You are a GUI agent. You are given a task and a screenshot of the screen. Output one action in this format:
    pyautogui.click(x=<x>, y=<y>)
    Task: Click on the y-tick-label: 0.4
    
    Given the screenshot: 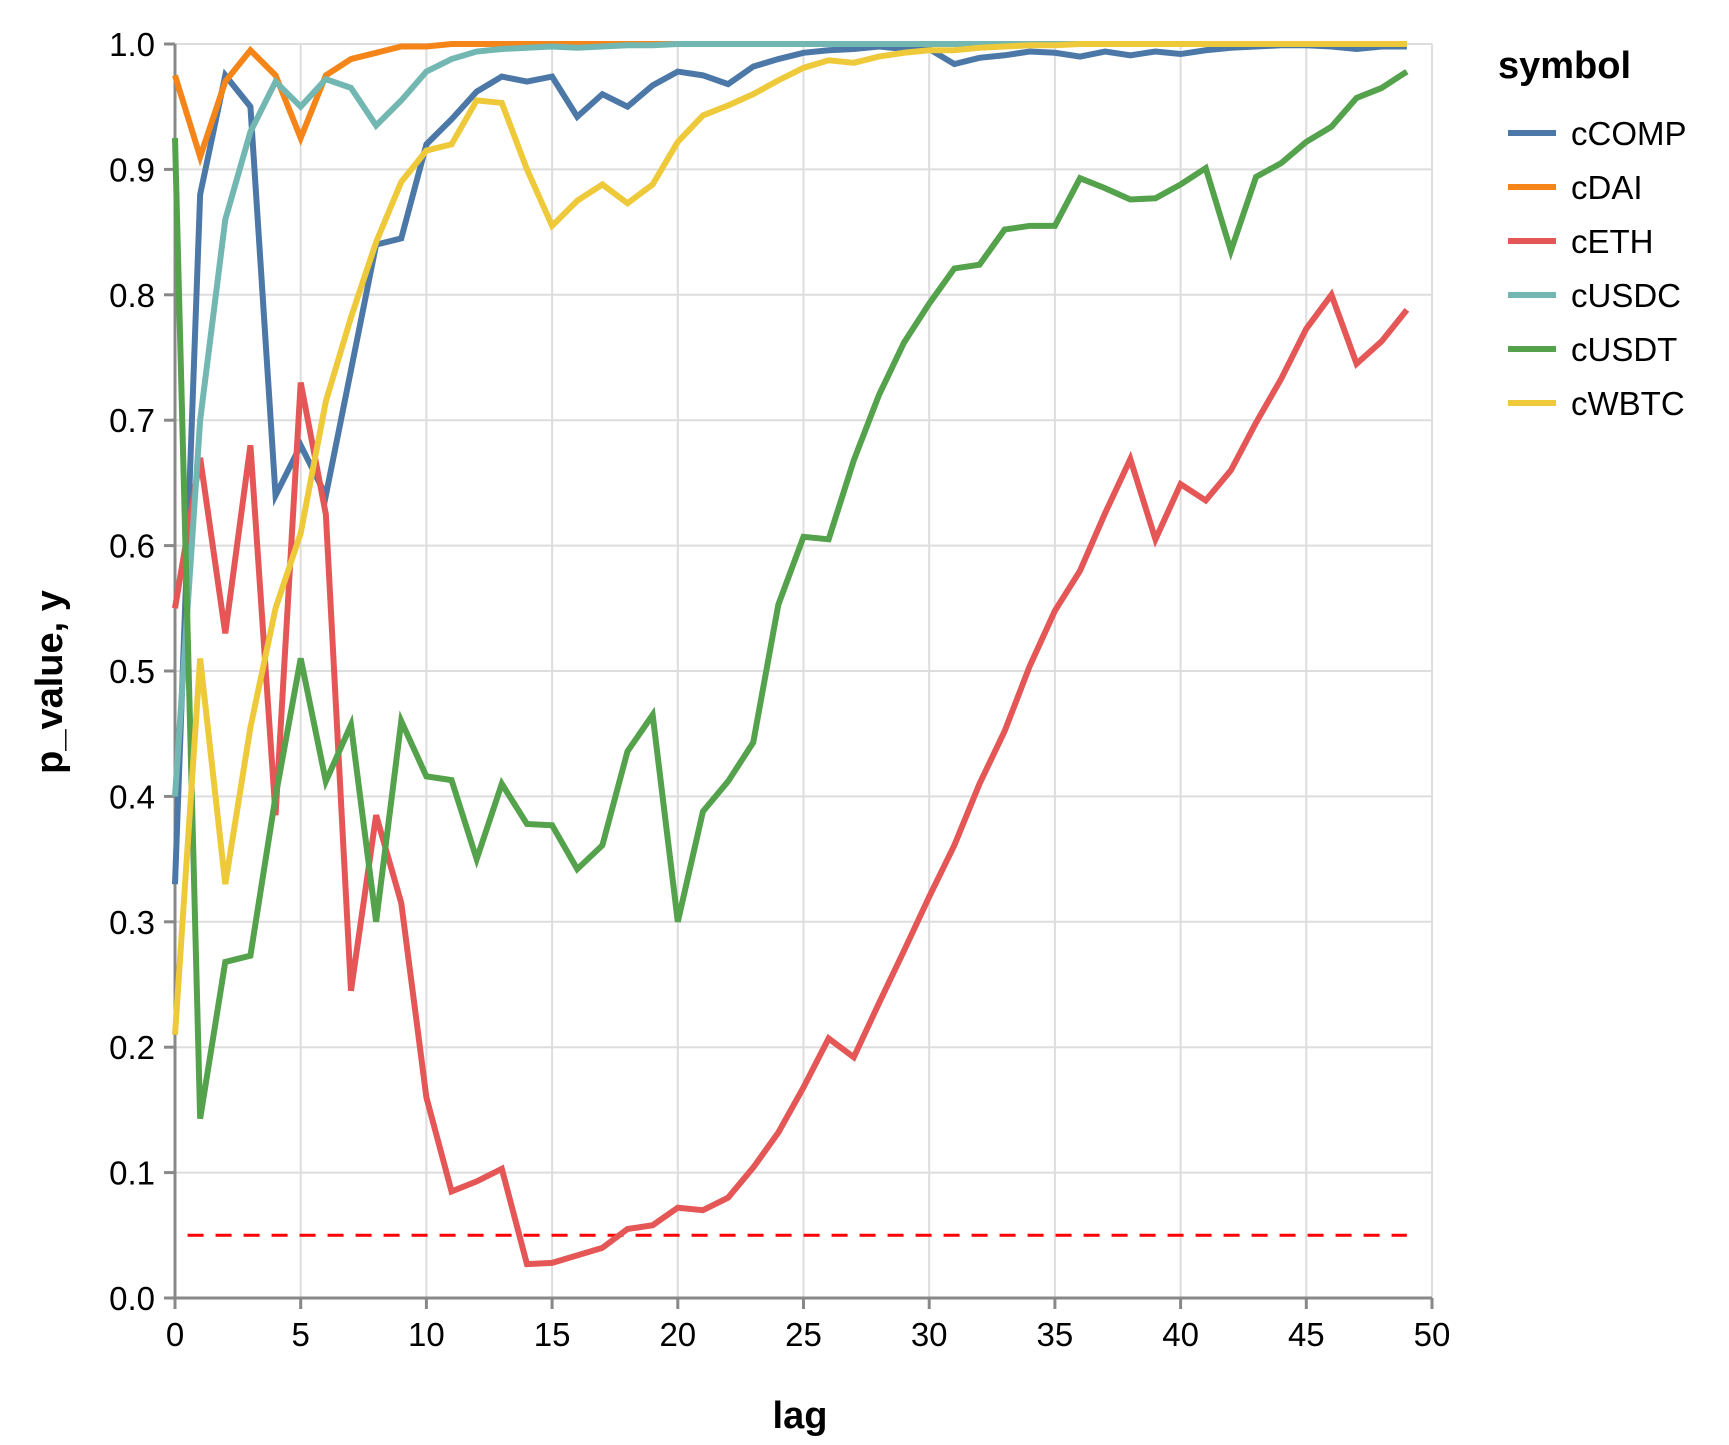 What is the action you would take?
    pyautogui.click(x=132, y=796)
    